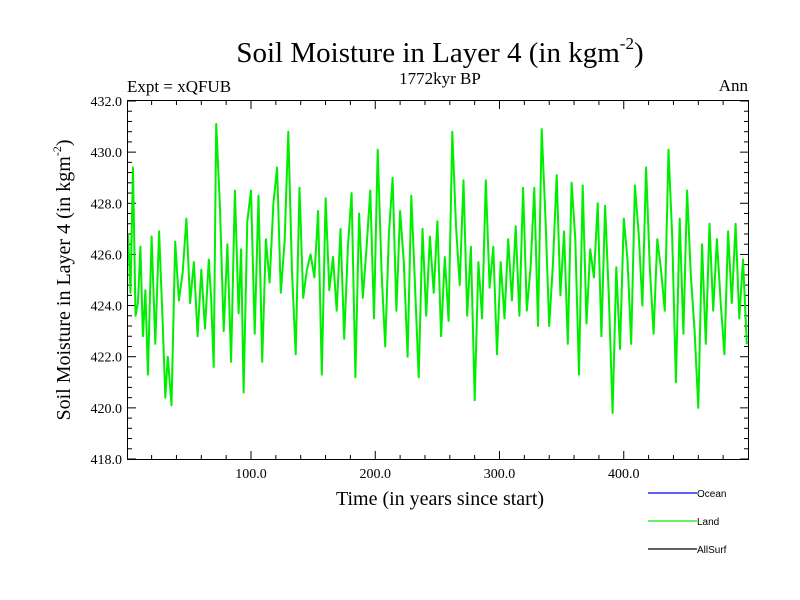  I want to click on x-tick-label: 400.0, so click(624, 474).